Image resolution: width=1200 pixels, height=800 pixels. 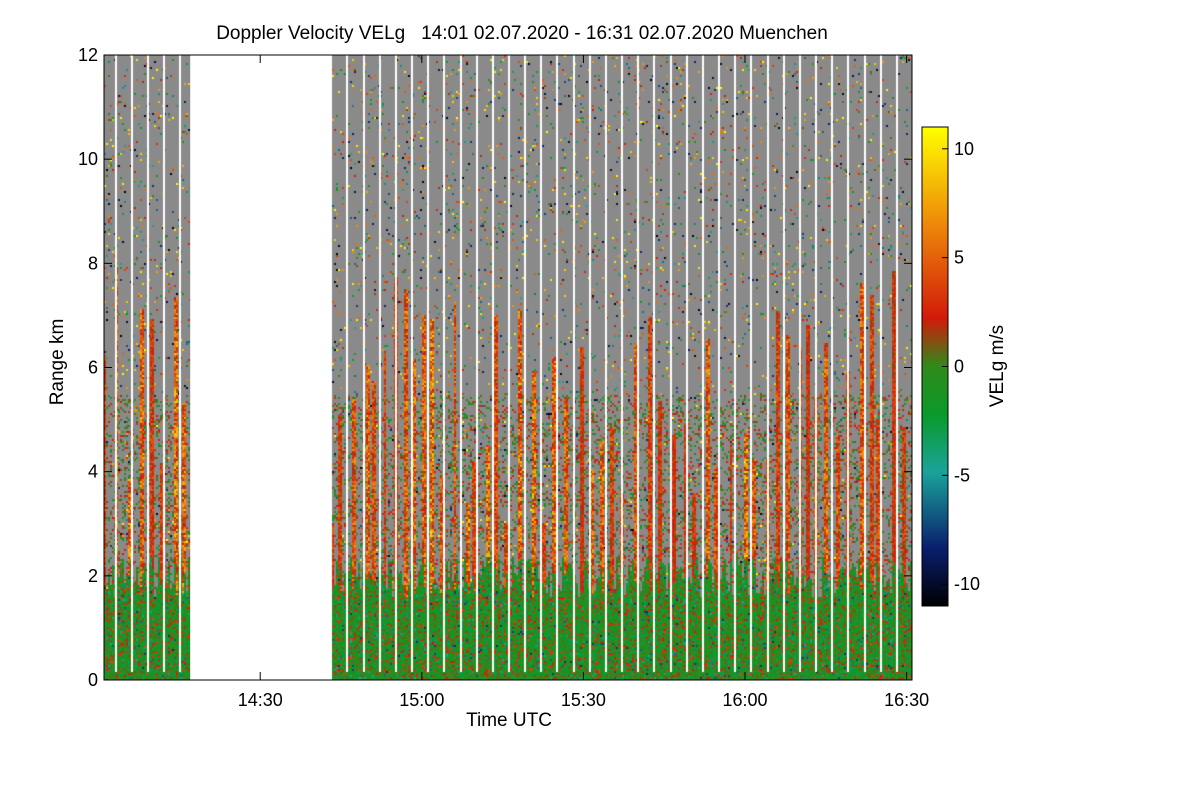 What do you see at coordinates (935, 366) in the screenshot?
I see `colorbar-gradient` at bounding box center [935, 366].